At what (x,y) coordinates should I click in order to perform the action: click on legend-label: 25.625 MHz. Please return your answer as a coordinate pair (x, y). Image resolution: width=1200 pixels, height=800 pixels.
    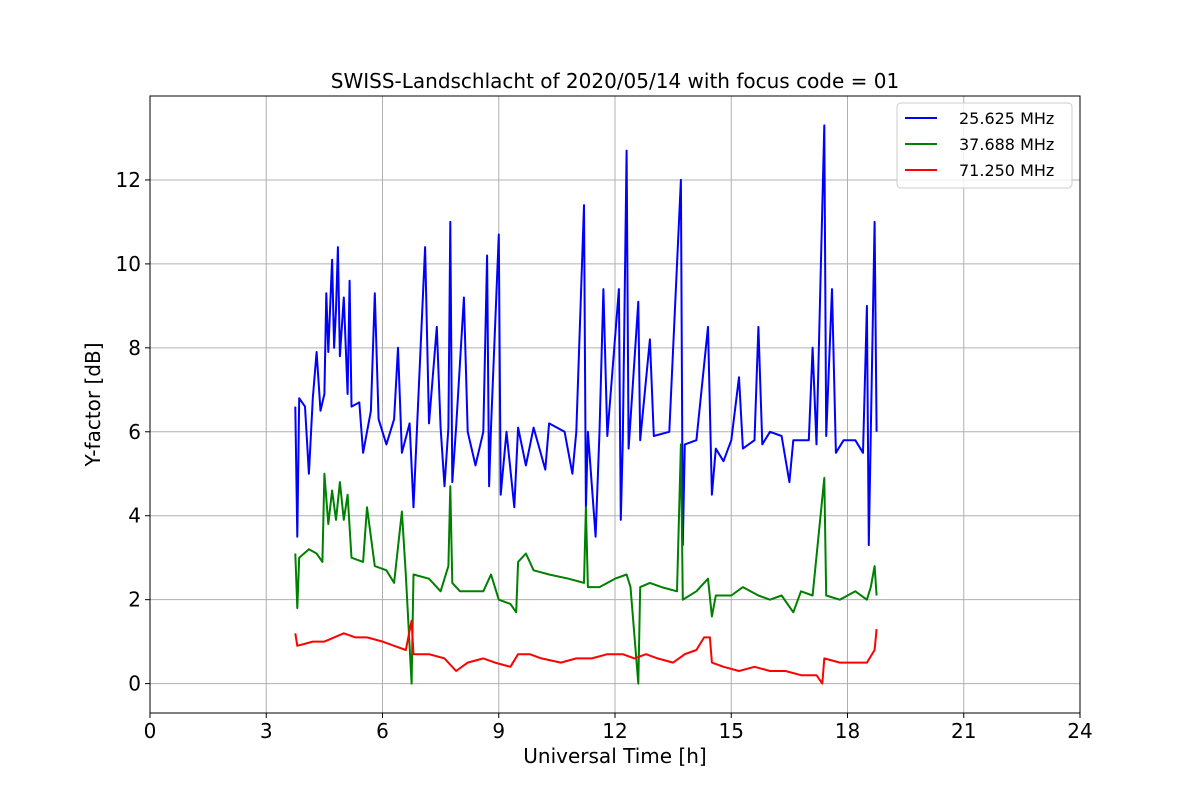
    Looking at the image, I should click on (1006, 118).